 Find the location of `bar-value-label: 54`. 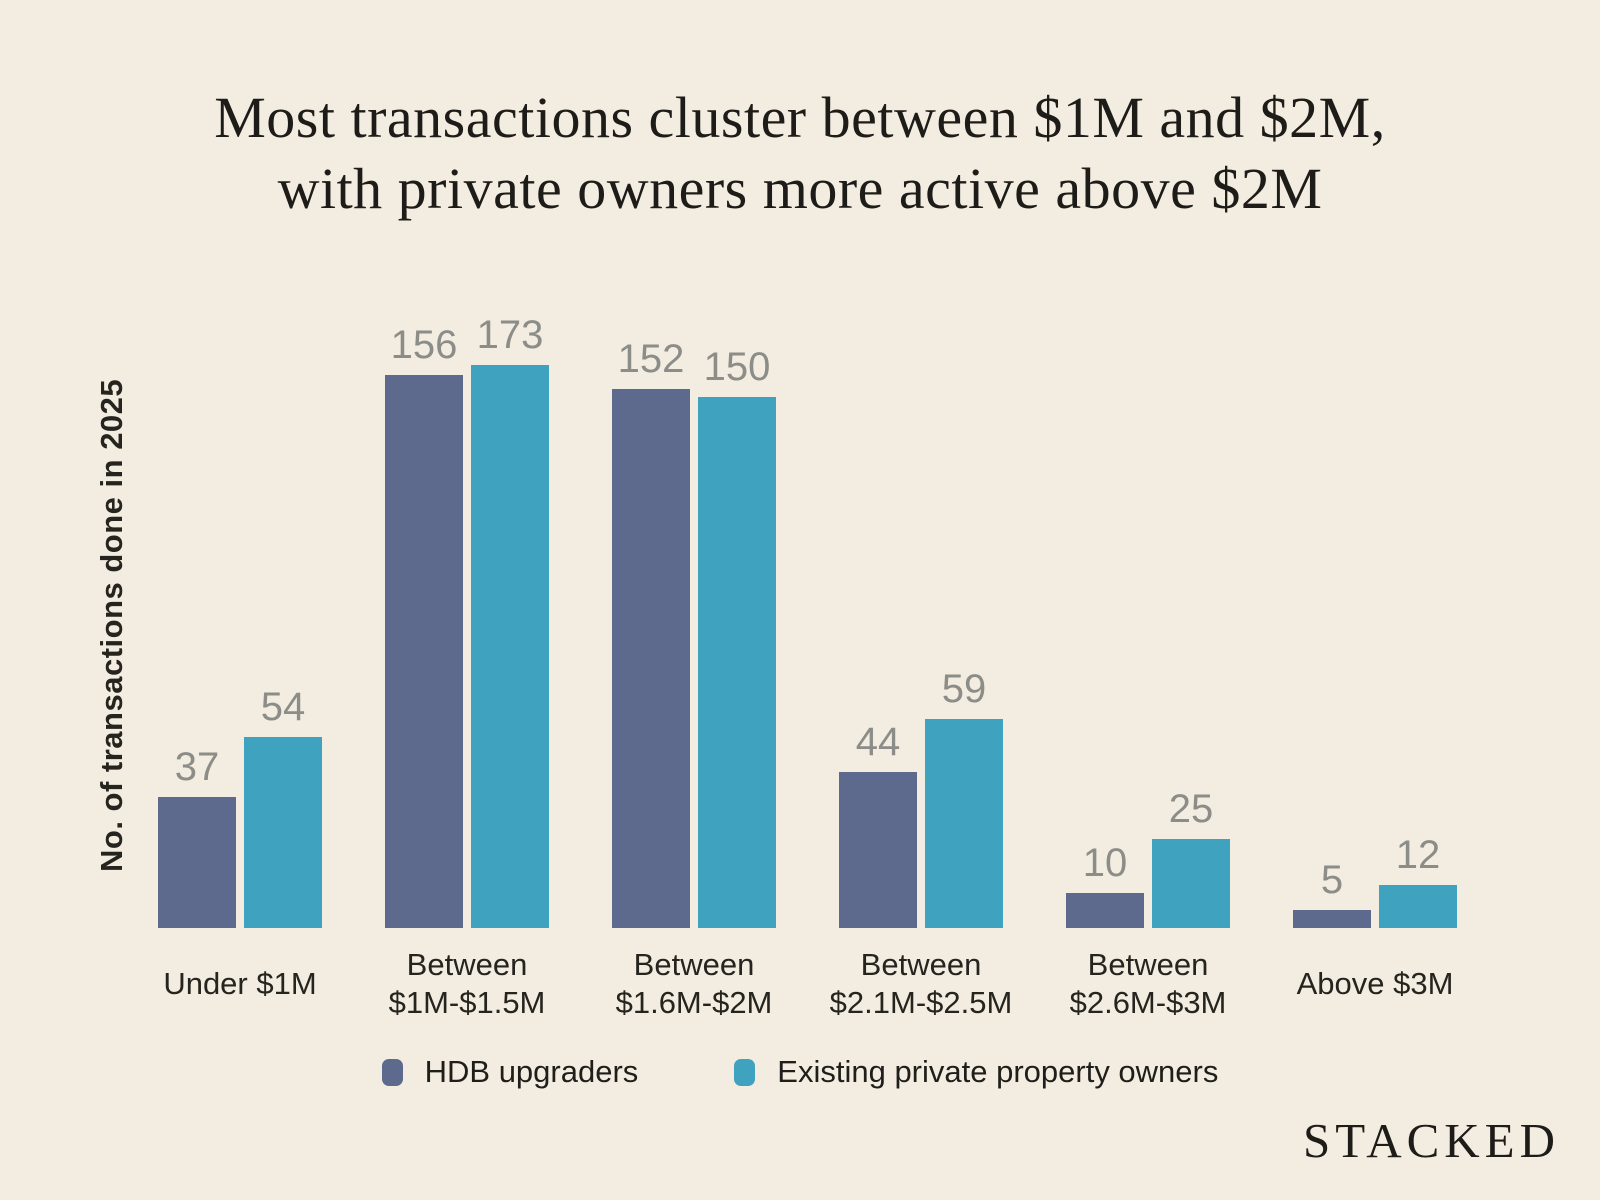

bar-value-label: 54 is located at coordinates (283, 706).